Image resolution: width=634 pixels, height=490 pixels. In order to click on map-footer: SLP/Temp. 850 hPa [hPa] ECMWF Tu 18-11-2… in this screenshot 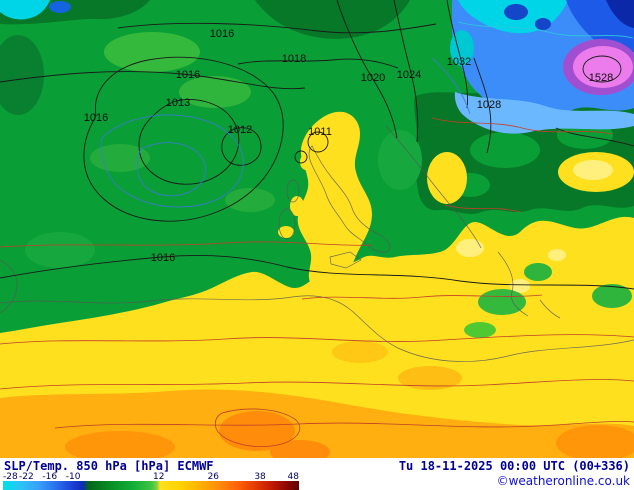, I will do `click(317, 474)`.